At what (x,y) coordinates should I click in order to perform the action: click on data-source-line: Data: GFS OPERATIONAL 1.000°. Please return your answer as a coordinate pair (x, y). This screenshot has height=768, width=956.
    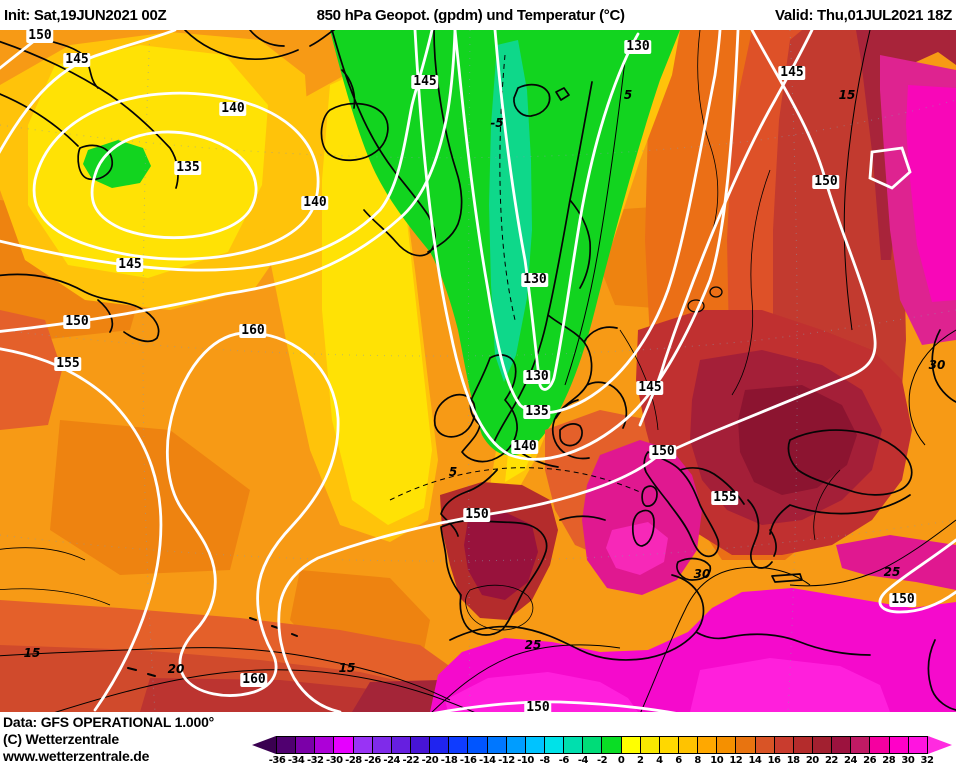
    Looking at the image, I should click on (109, 722).